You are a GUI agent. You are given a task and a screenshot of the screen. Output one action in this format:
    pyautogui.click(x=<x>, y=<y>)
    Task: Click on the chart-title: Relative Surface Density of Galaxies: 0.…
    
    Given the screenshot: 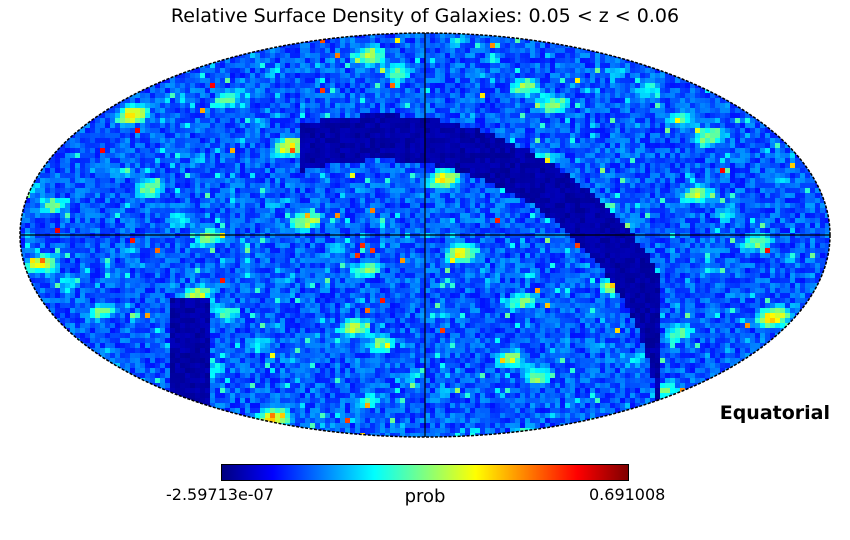 What is the action you would take?
    pyautogui.click(x=425, y=16)
    